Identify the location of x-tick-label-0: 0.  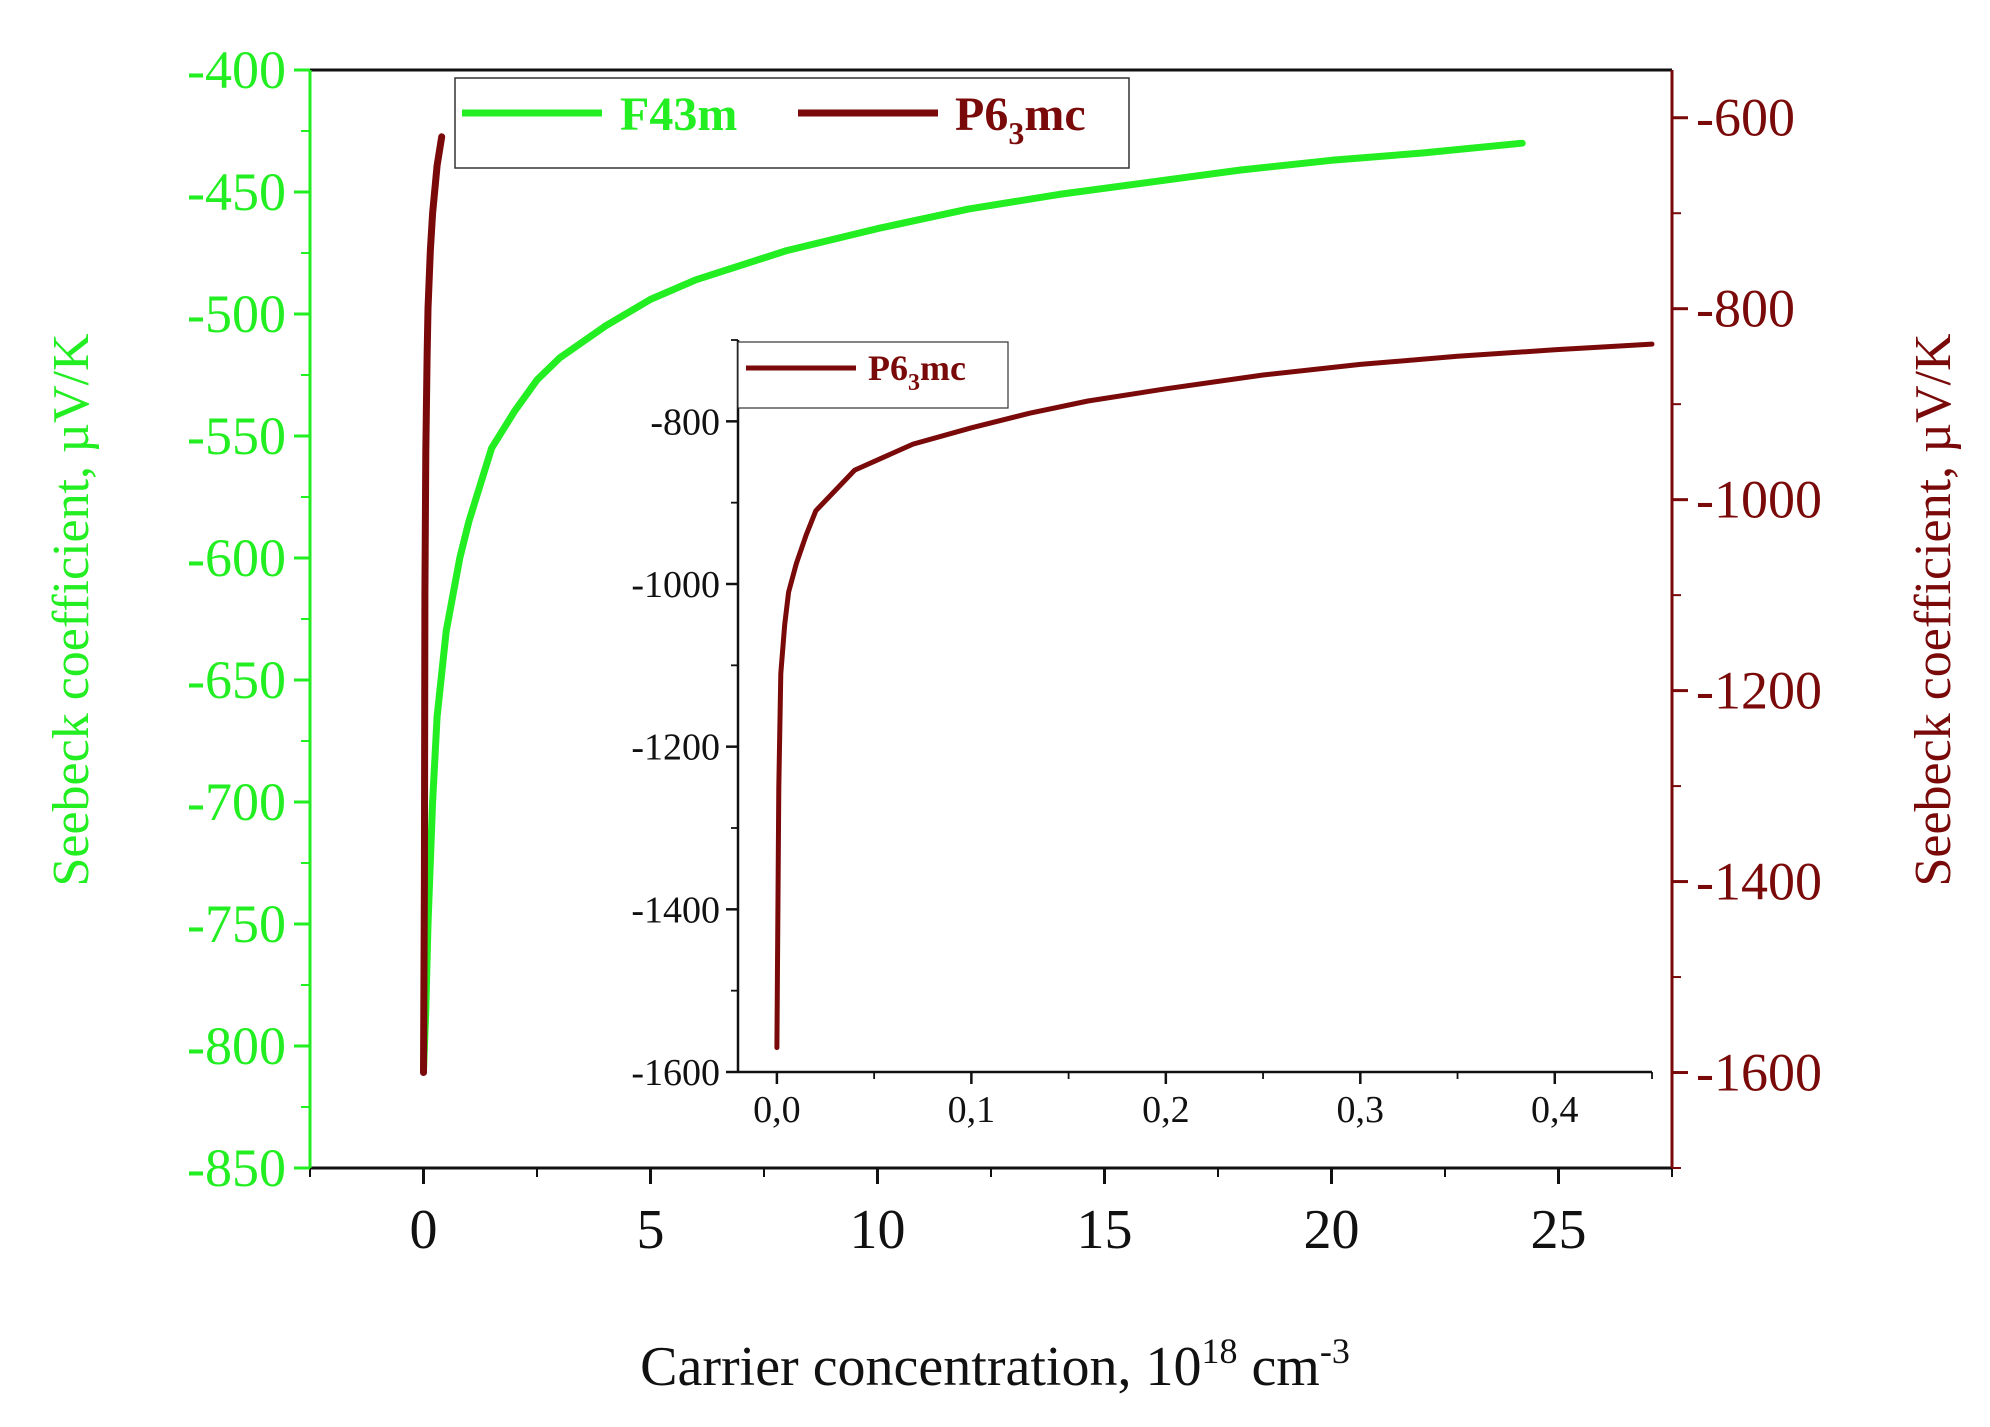
(424, 1230).